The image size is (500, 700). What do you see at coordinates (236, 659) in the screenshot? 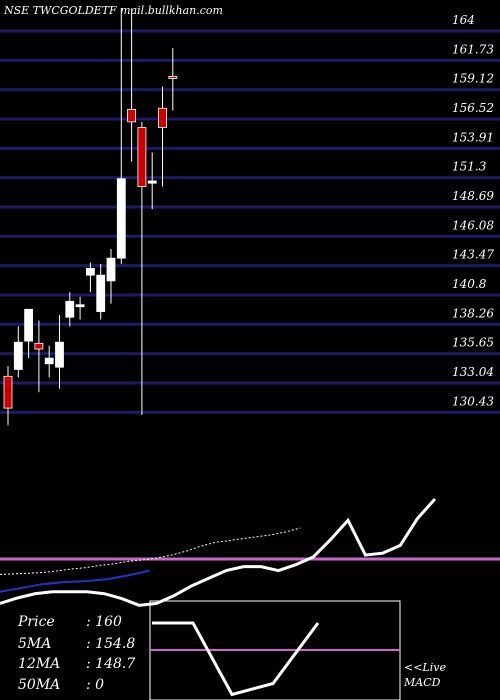
I see `macd-line` at bounding box center [236, 659].